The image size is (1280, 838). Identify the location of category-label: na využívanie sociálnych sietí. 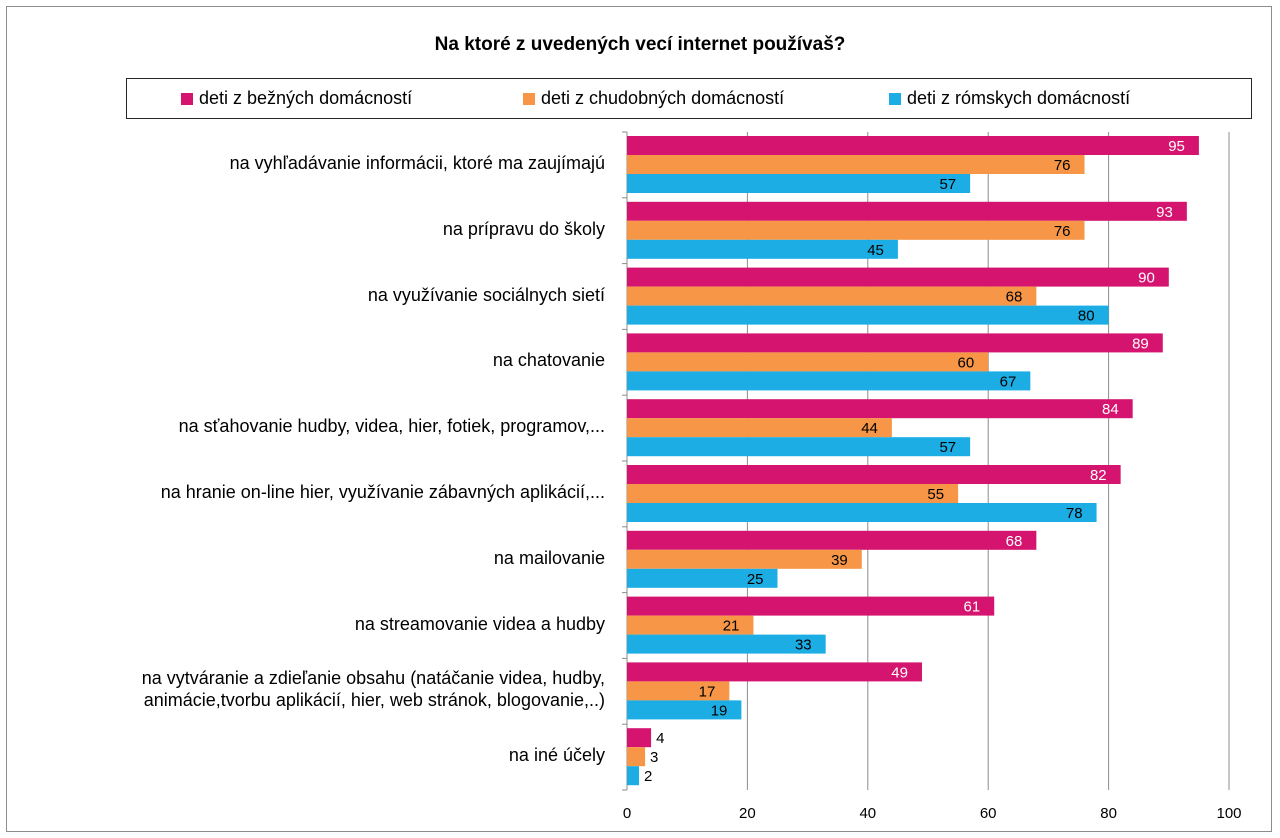
(486, 295).